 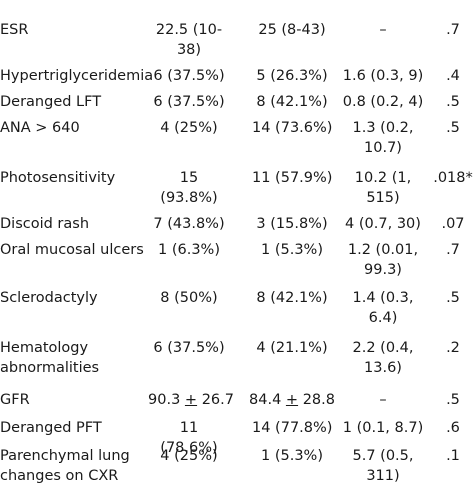 I want to click on group2-value: 84.4 + 28.8, so click(x=292, y=400).